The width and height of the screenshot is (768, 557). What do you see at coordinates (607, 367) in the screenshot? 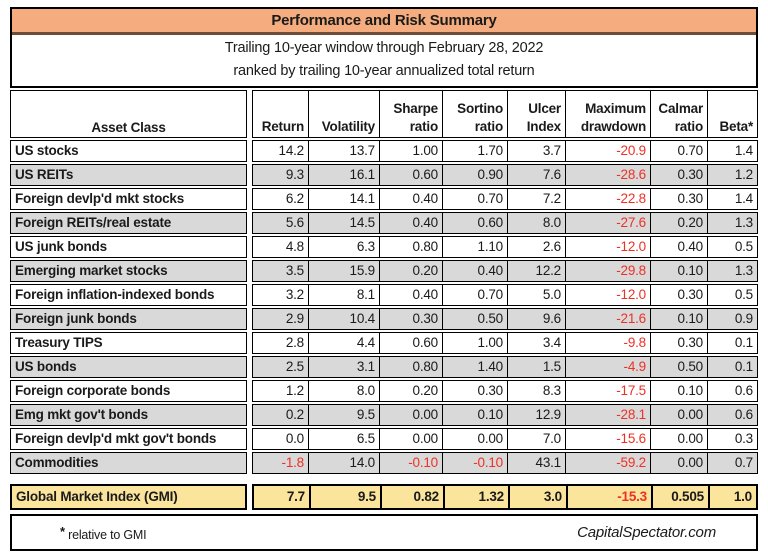
I see `value-cell: -4.9` at bounding box center [607, 367].